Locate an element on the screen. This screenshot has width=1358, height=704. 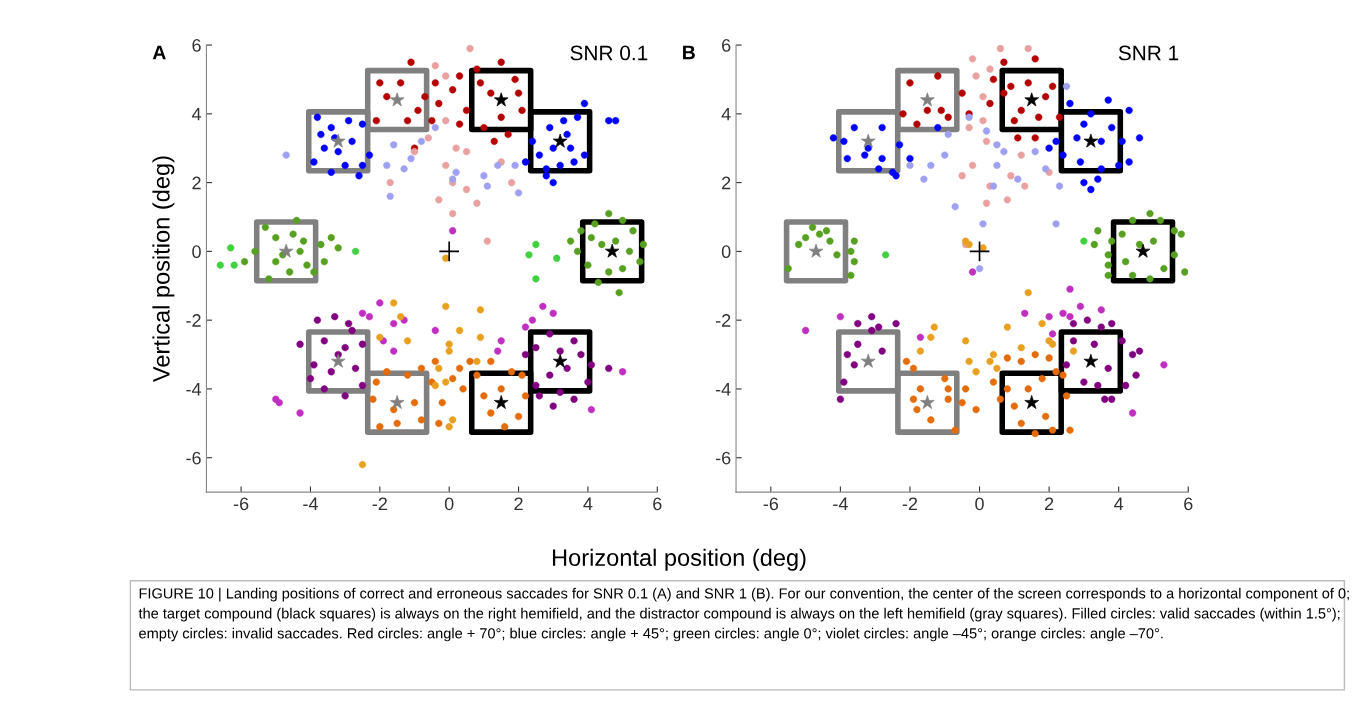
y-axis-title: Vertical position (deg) is located at coordinates (163, 269).